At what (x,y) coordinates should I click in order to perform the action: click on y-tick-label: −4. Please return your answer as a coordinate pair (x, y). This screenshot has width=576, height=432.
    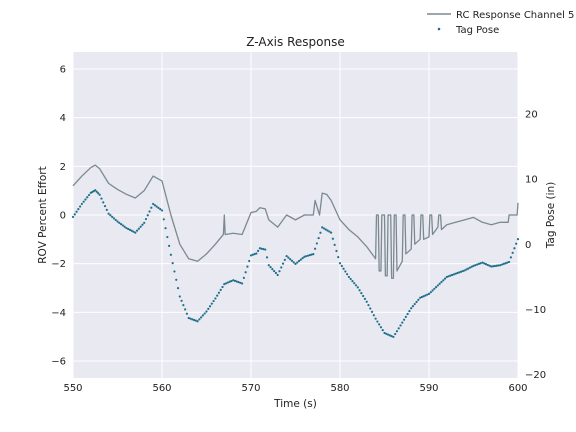
    Looking at the image, I should click on (58, 313).